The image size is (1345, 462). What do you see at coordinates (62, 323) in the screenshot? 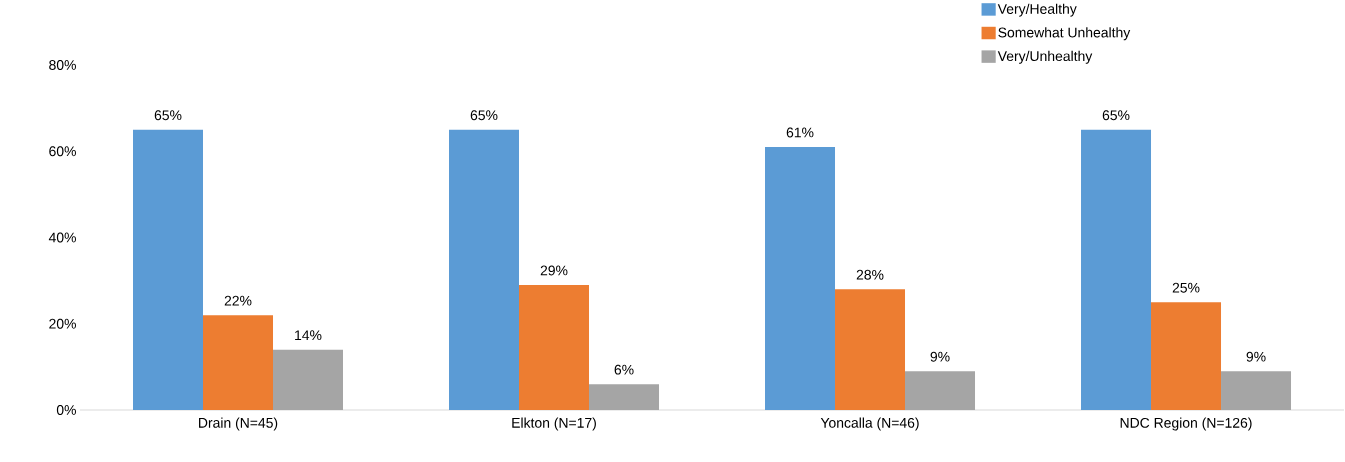
I see `y-tick-label: 20%` at bounding box center [62, 323].